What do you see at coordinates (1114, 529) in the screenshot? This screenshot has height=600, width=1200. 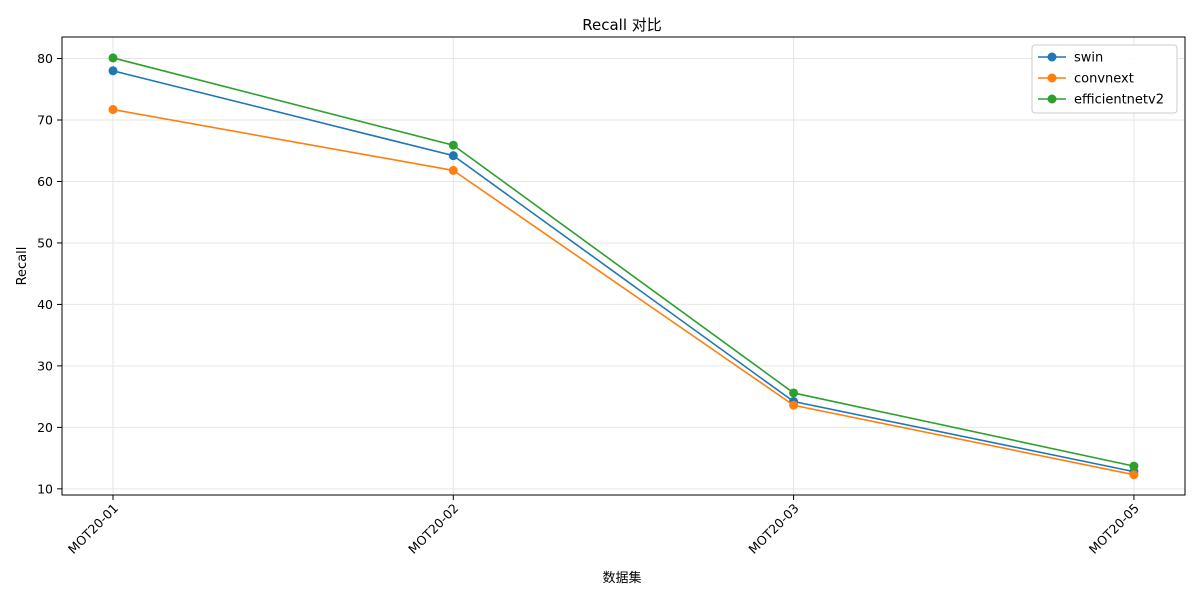 I see `x-tick-label: MOT20-05` at bounding box center [1114, 529].